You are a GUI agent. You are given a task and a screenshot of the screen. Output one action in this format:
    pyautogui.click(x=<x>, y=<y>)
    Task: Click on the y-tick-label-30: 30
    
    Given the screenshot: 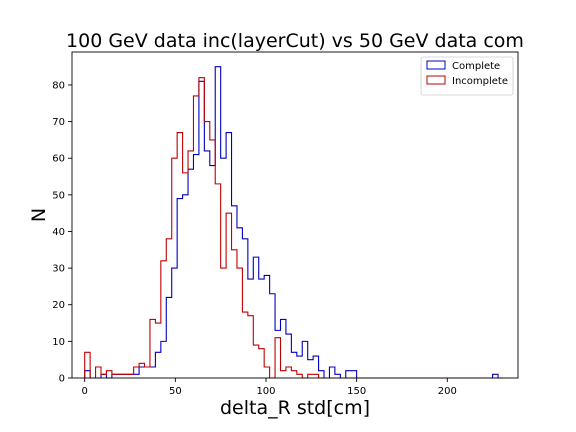 What is the action you would take?
    pyautogui.click(x=58, y=269)
    